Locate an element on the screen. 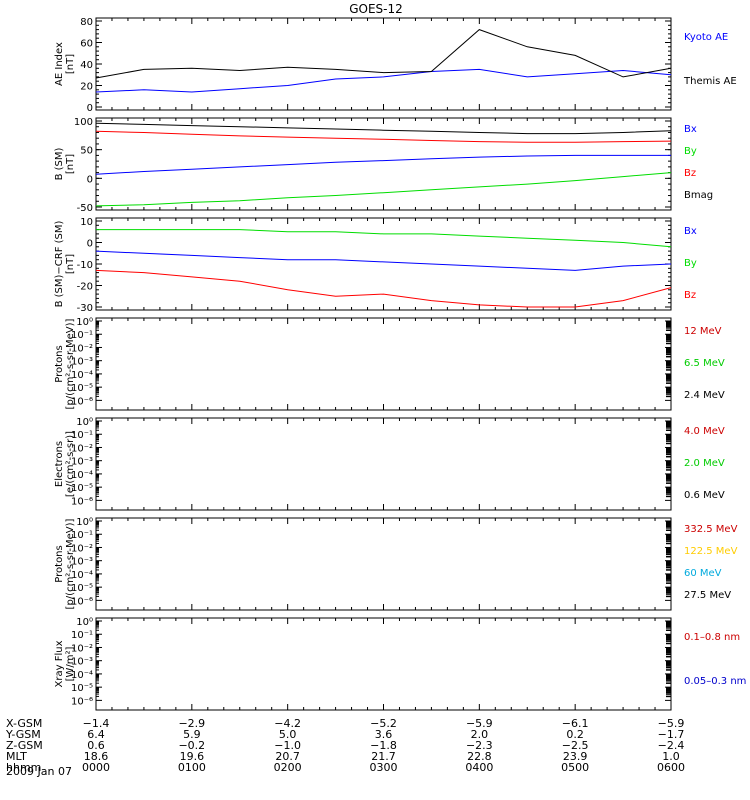  y-axis-label: Xray Flux[W/m²] is located at coordinates (65, 663).